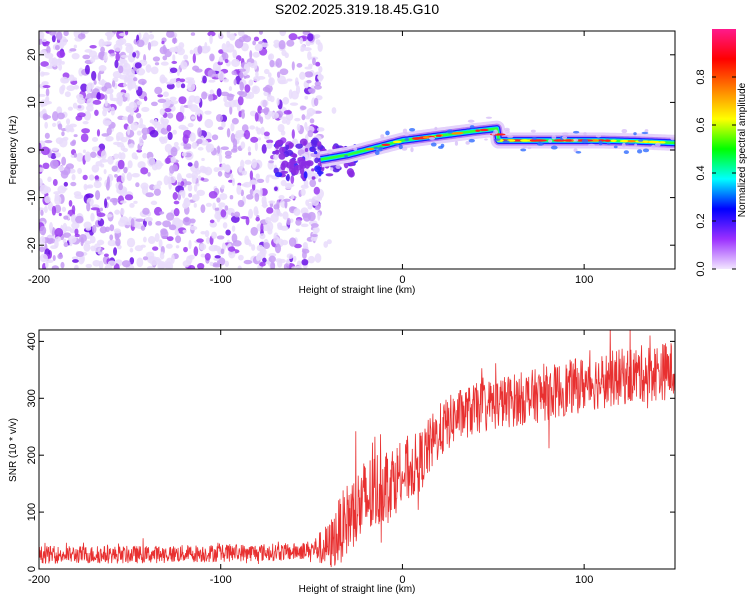 Image resolution: width=750 pixels, height=600 pixels. Describe the element at coordinates (13, 150) in the screenshot. I see `spectrogram-ylabel: Frequency (Hz)` at that location.